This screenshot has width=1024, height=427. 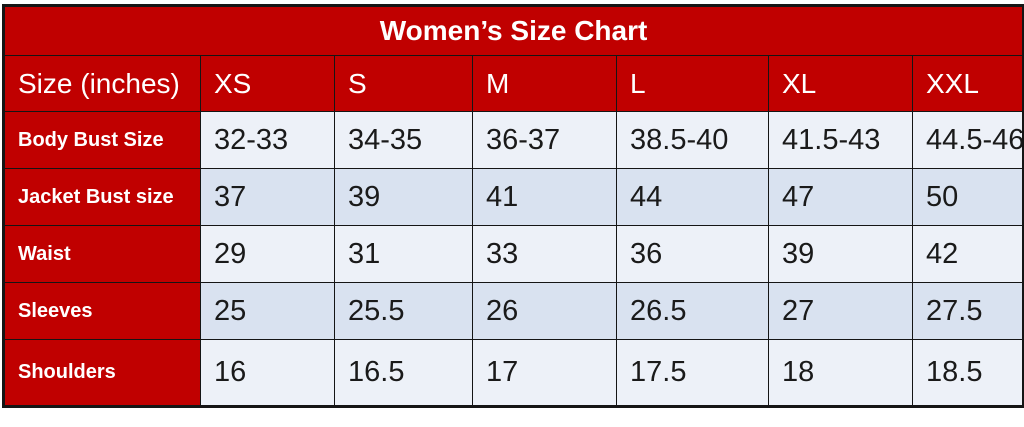 I want to click on column-header-row: Size (inches) XS S M L XL XXL, so click(x=513, y=83).